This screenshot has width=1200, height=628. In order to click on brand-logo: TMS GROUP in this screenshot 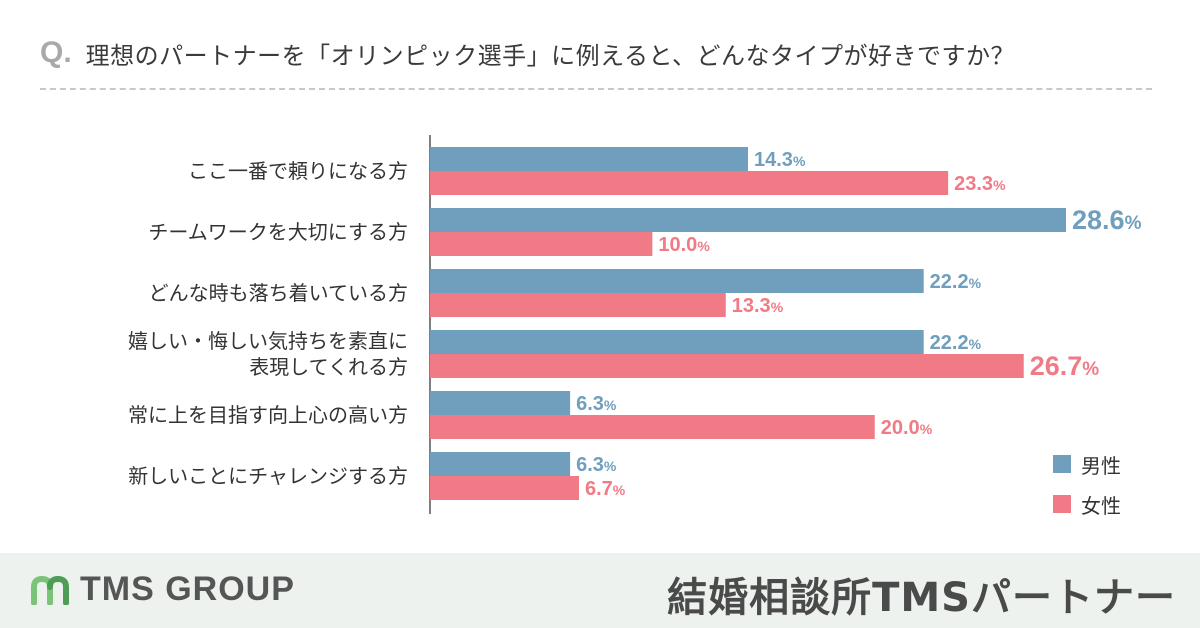, I will do `click(162, 589)`.